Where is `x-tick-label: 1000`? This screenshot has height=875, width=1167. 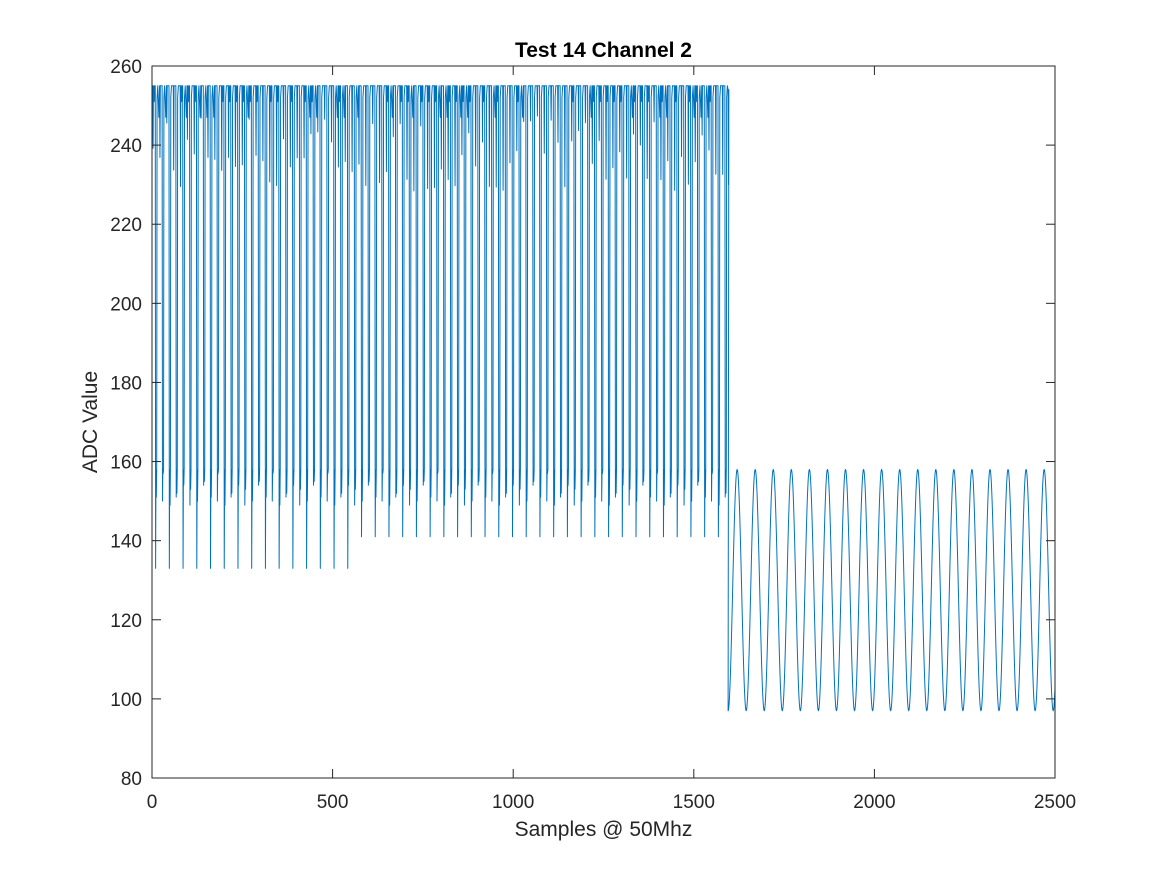
x-tick-label: 1000 is located at coordinates (513, 802).